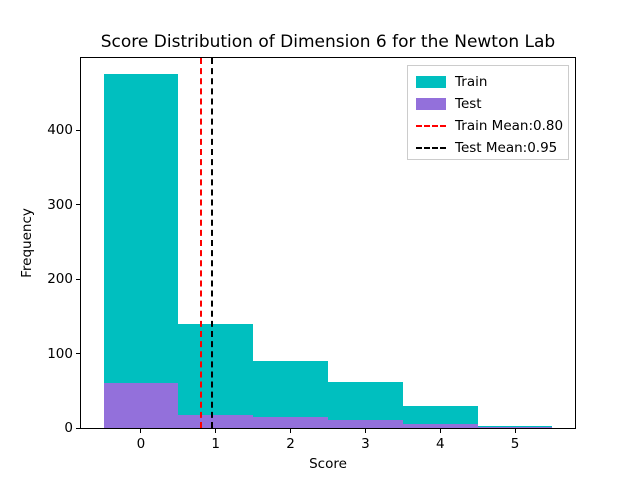 Image resolution: width=640 pixels, height=480 pixels. What do you see at coordinates (141, 444) in the screenshot?
I see `x-tick-label: 0` at bounding box center [141, 444].